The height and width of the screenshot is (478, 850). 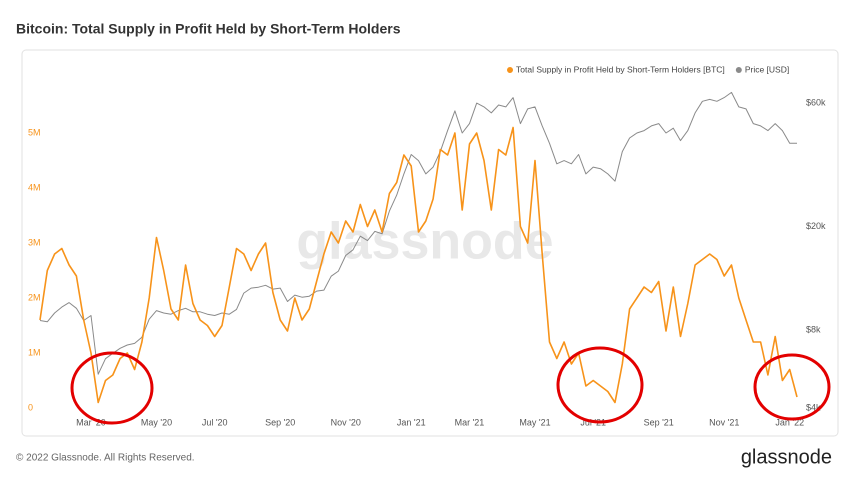 What do you see at coordinates (411, 422) in the screenshot?
I see `x-tick-label: Jan '21` at bounding box center [411, 422].